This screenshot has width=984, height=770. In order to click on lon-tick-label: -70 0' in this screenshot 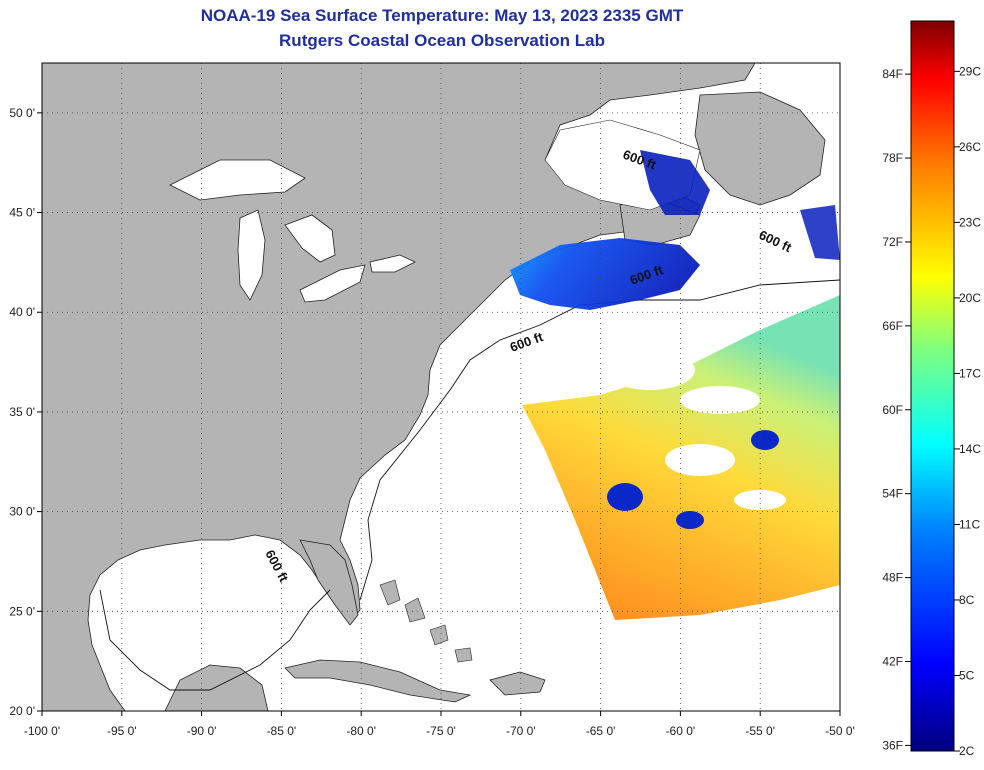, I will do `click(521, 731)`.